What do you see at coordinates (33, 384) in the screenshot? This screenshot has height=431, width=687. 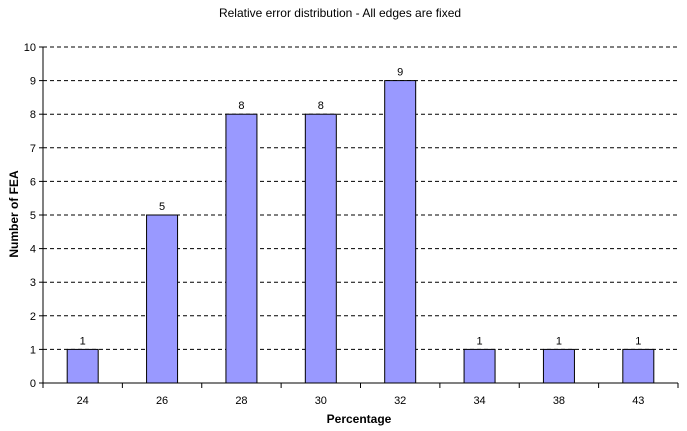 I see `y-tick-label: 0` at bounding box center [33, 384].